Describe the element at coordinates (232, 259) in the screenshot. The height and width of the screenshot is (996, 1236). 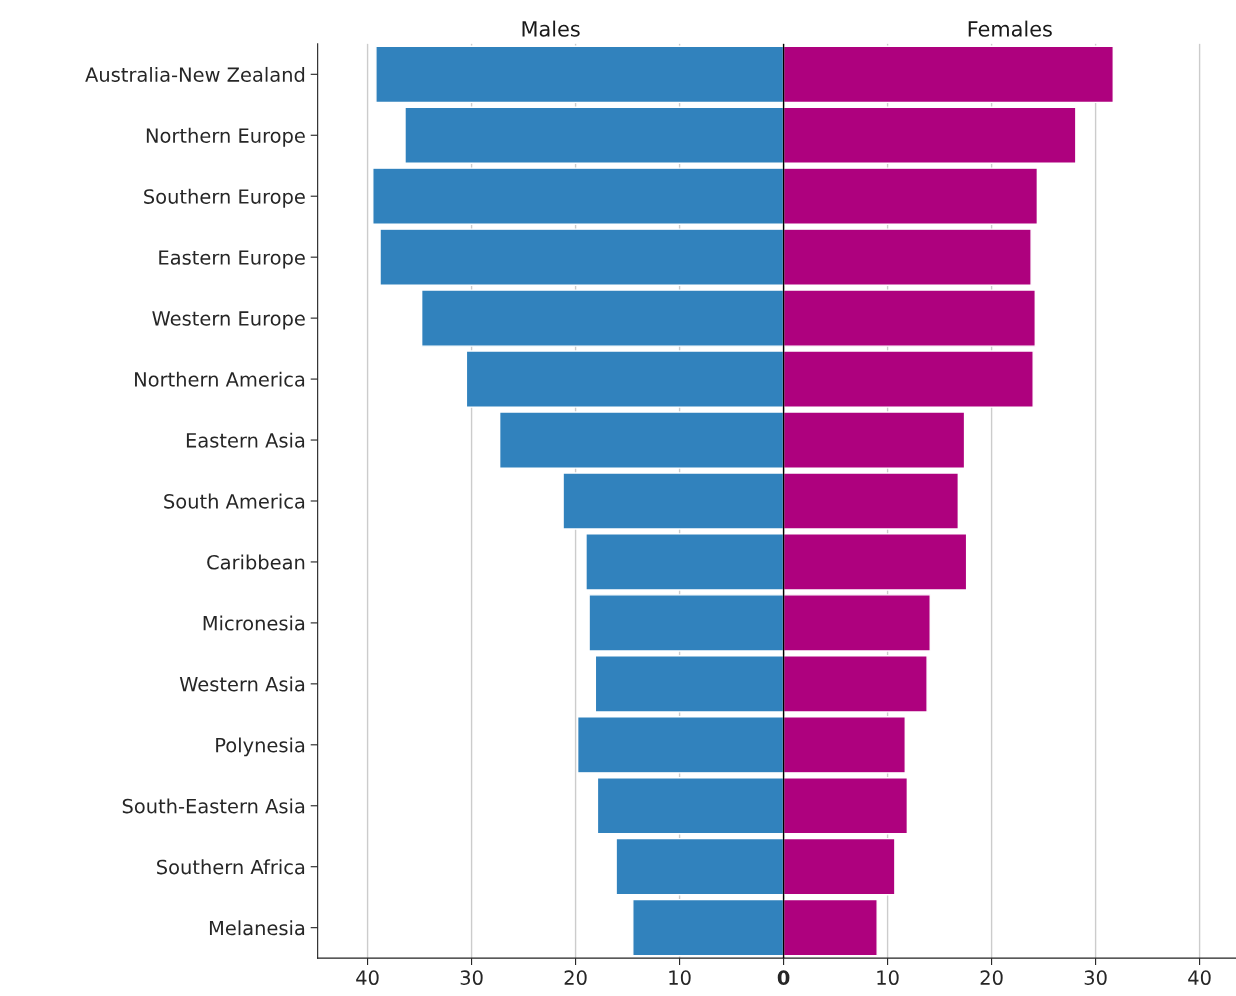
I see `y-tick-label: Eastern Europe` at that location.